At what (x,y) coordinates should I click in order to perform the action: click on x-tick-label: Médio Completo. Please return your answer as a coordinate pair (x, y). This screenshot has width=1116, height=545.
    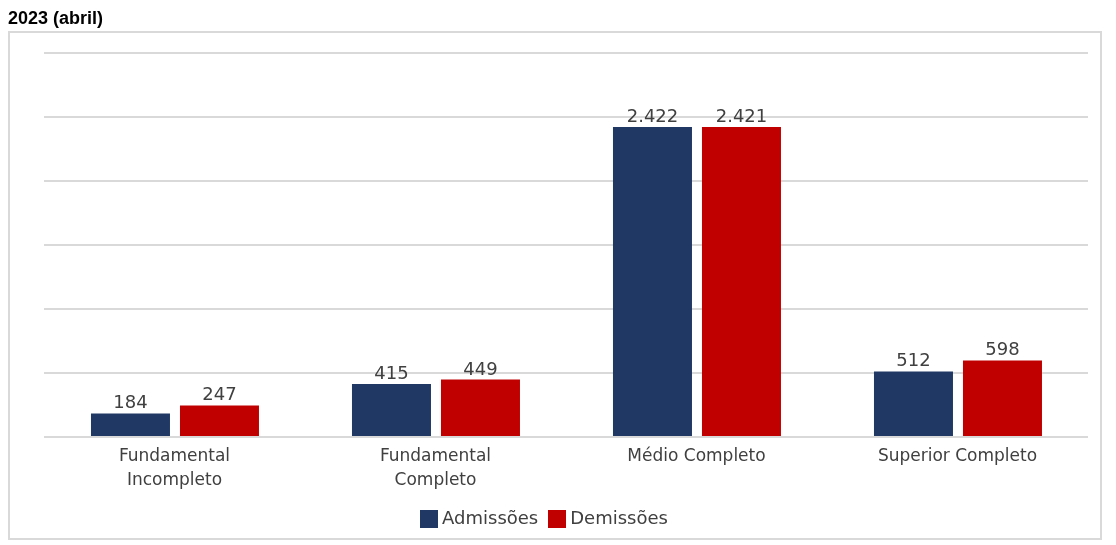
    Looking at the image, I should click on (696, 455).